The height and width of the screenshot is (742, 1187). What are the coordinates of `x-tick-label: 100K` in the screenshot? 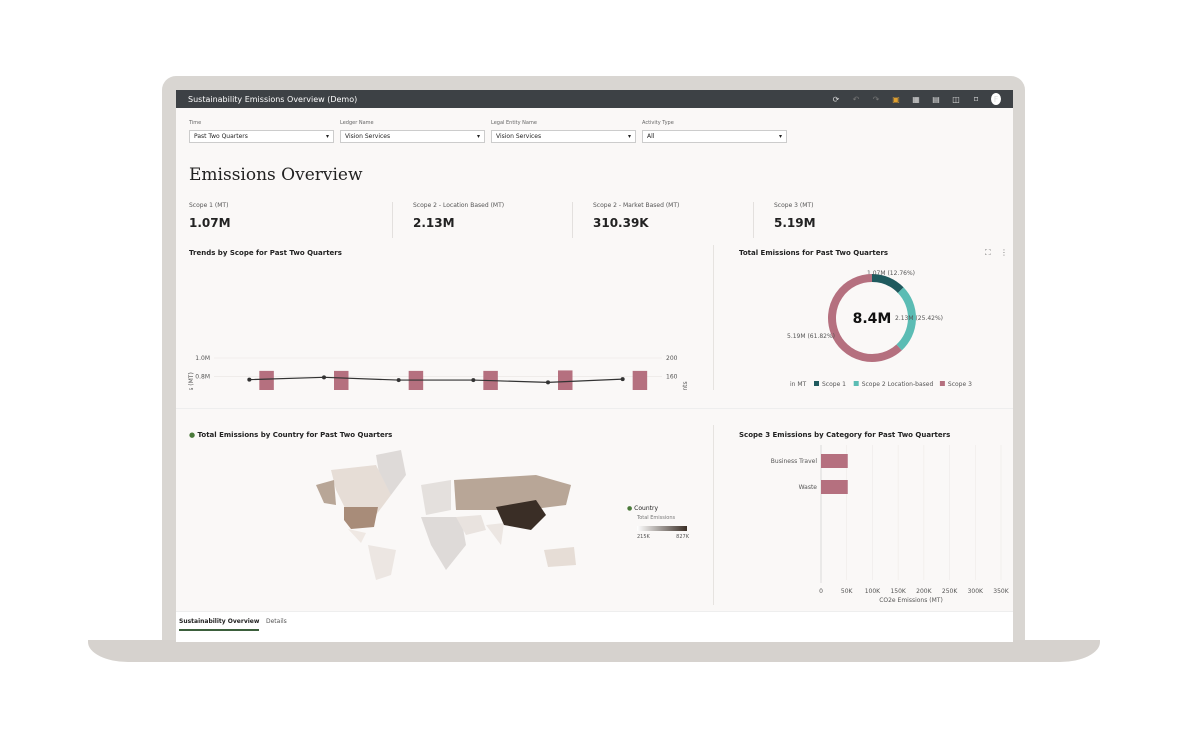 It's located at (873, 591).